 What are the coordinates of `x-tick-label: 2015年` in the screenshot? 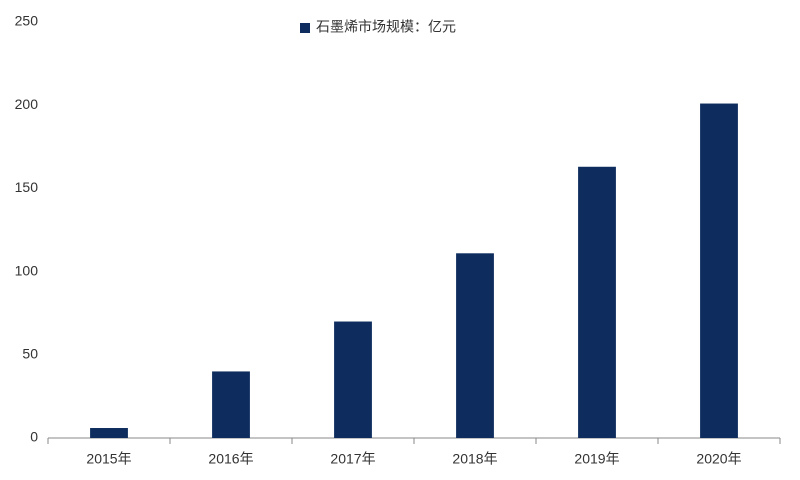 It's located at (108, 459).